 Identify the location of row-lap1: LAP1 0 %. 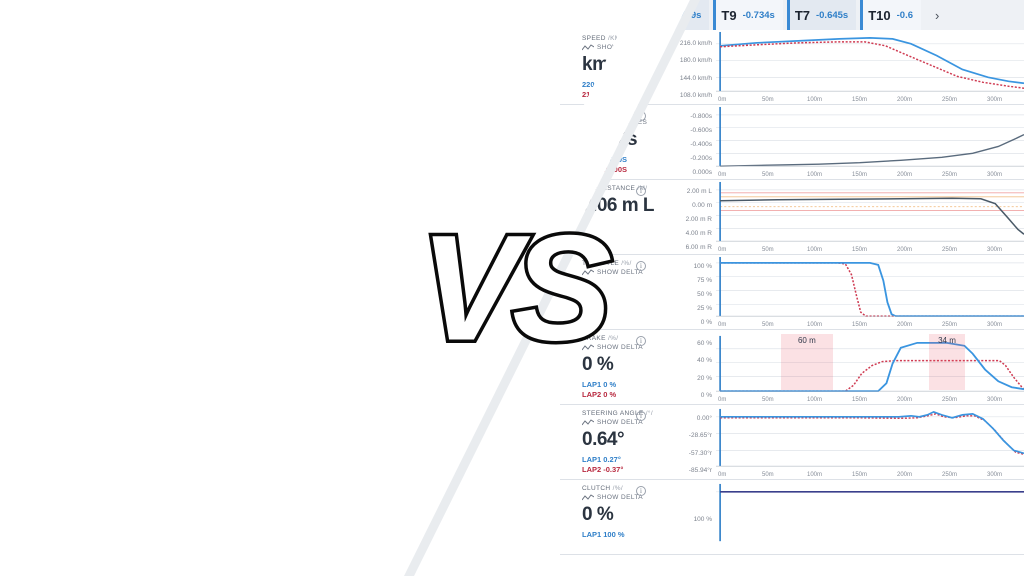
(599, 384).